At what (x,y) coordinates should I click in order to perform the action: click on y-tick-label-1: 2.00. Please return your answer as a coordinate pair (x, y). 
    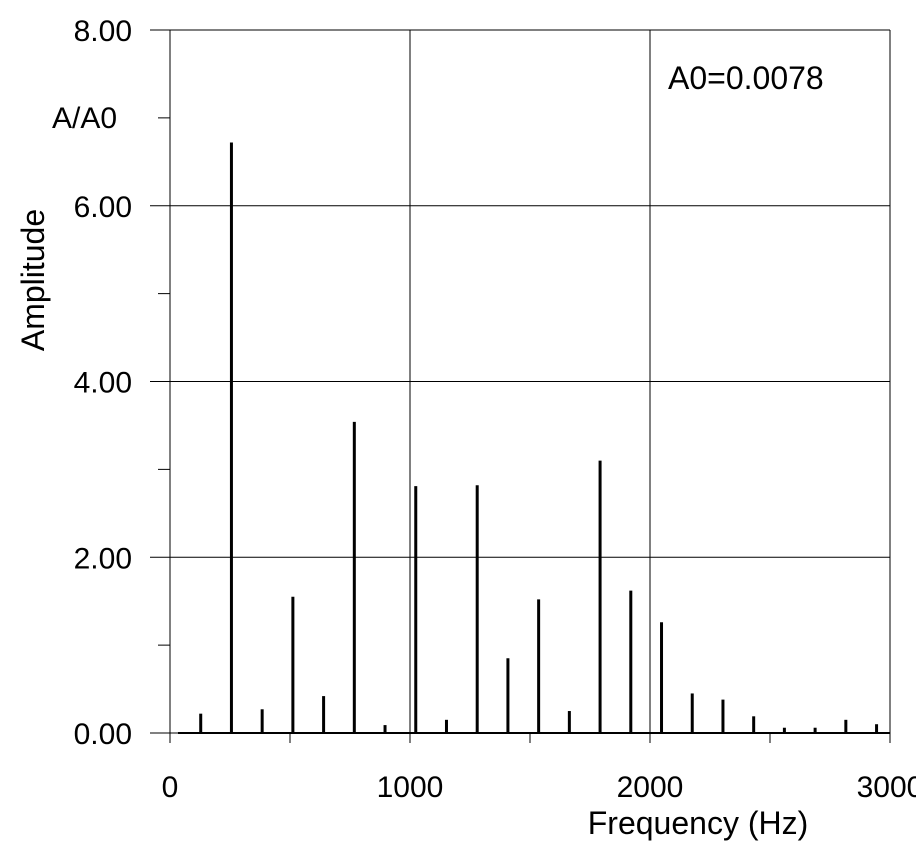
    Looking at the image, I should click on (103, 558).